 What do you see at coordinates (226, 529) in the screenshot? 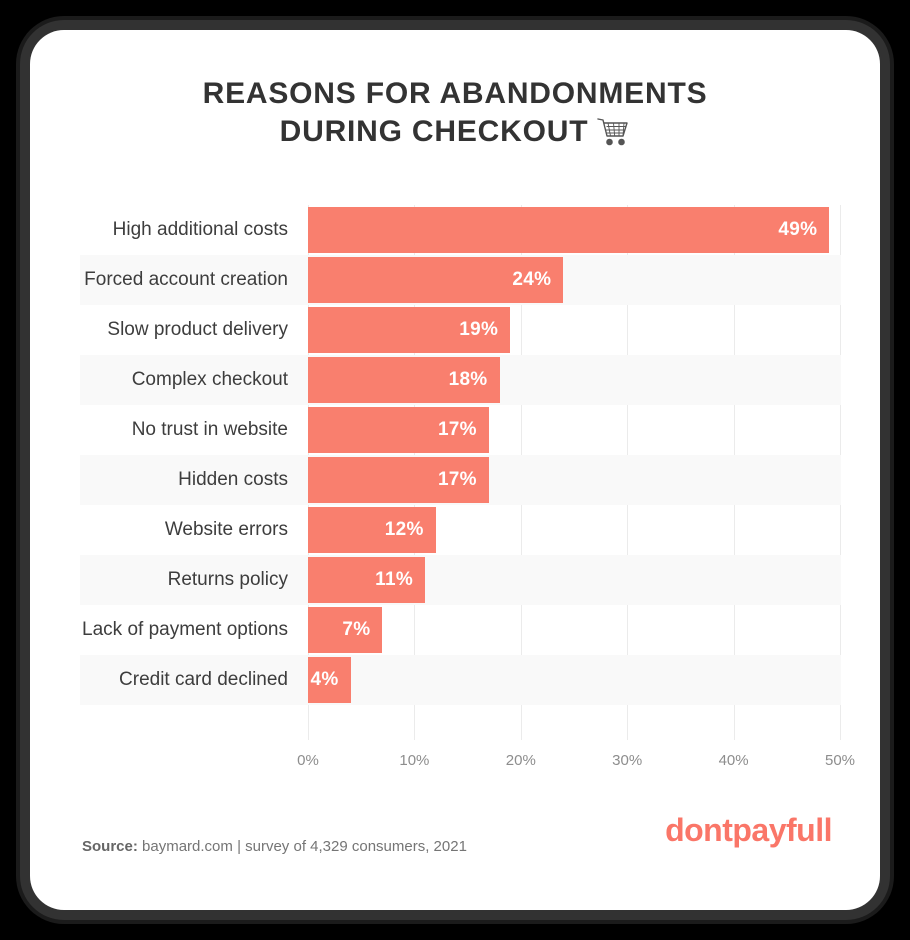
I see `category-label: Website errors` at bounding box center [226, 529].